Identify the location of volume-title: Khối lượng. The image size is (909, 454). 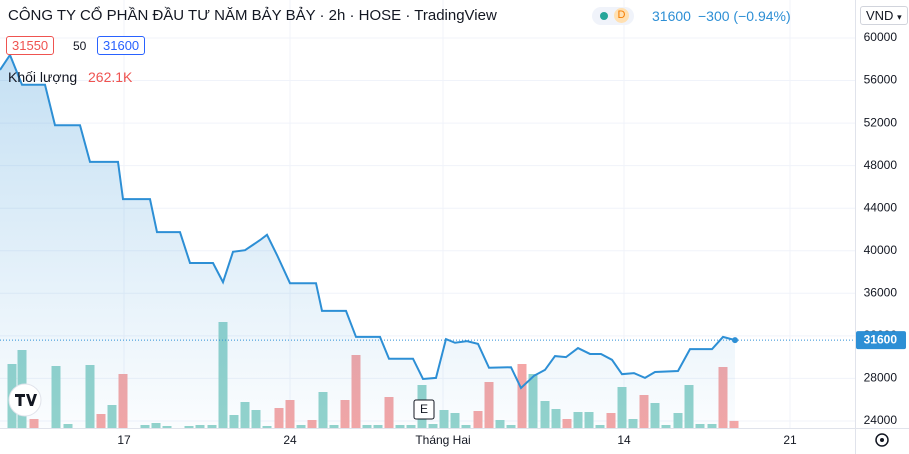
(43, 77).